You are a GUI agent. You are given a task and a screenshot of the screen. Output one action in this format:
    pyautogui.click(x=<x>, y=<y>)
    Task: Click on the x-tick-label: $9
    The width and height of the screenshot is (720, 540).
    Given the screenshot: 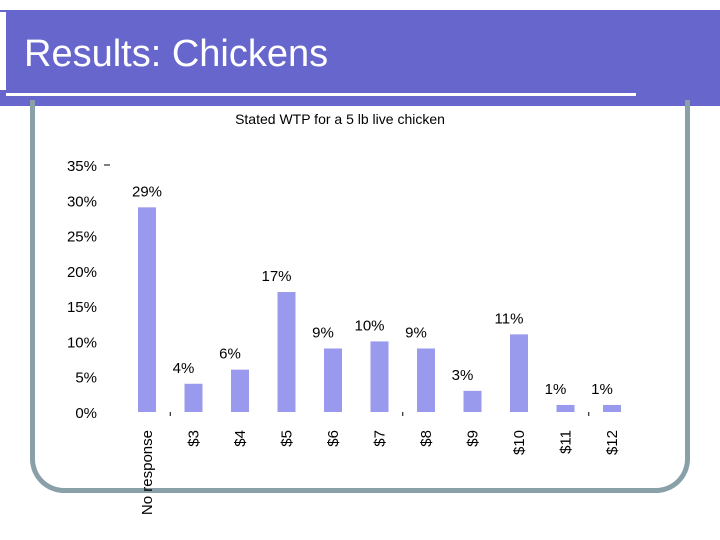 What is the action you would take?
    pyautogui.click(x=473, y=438)
    